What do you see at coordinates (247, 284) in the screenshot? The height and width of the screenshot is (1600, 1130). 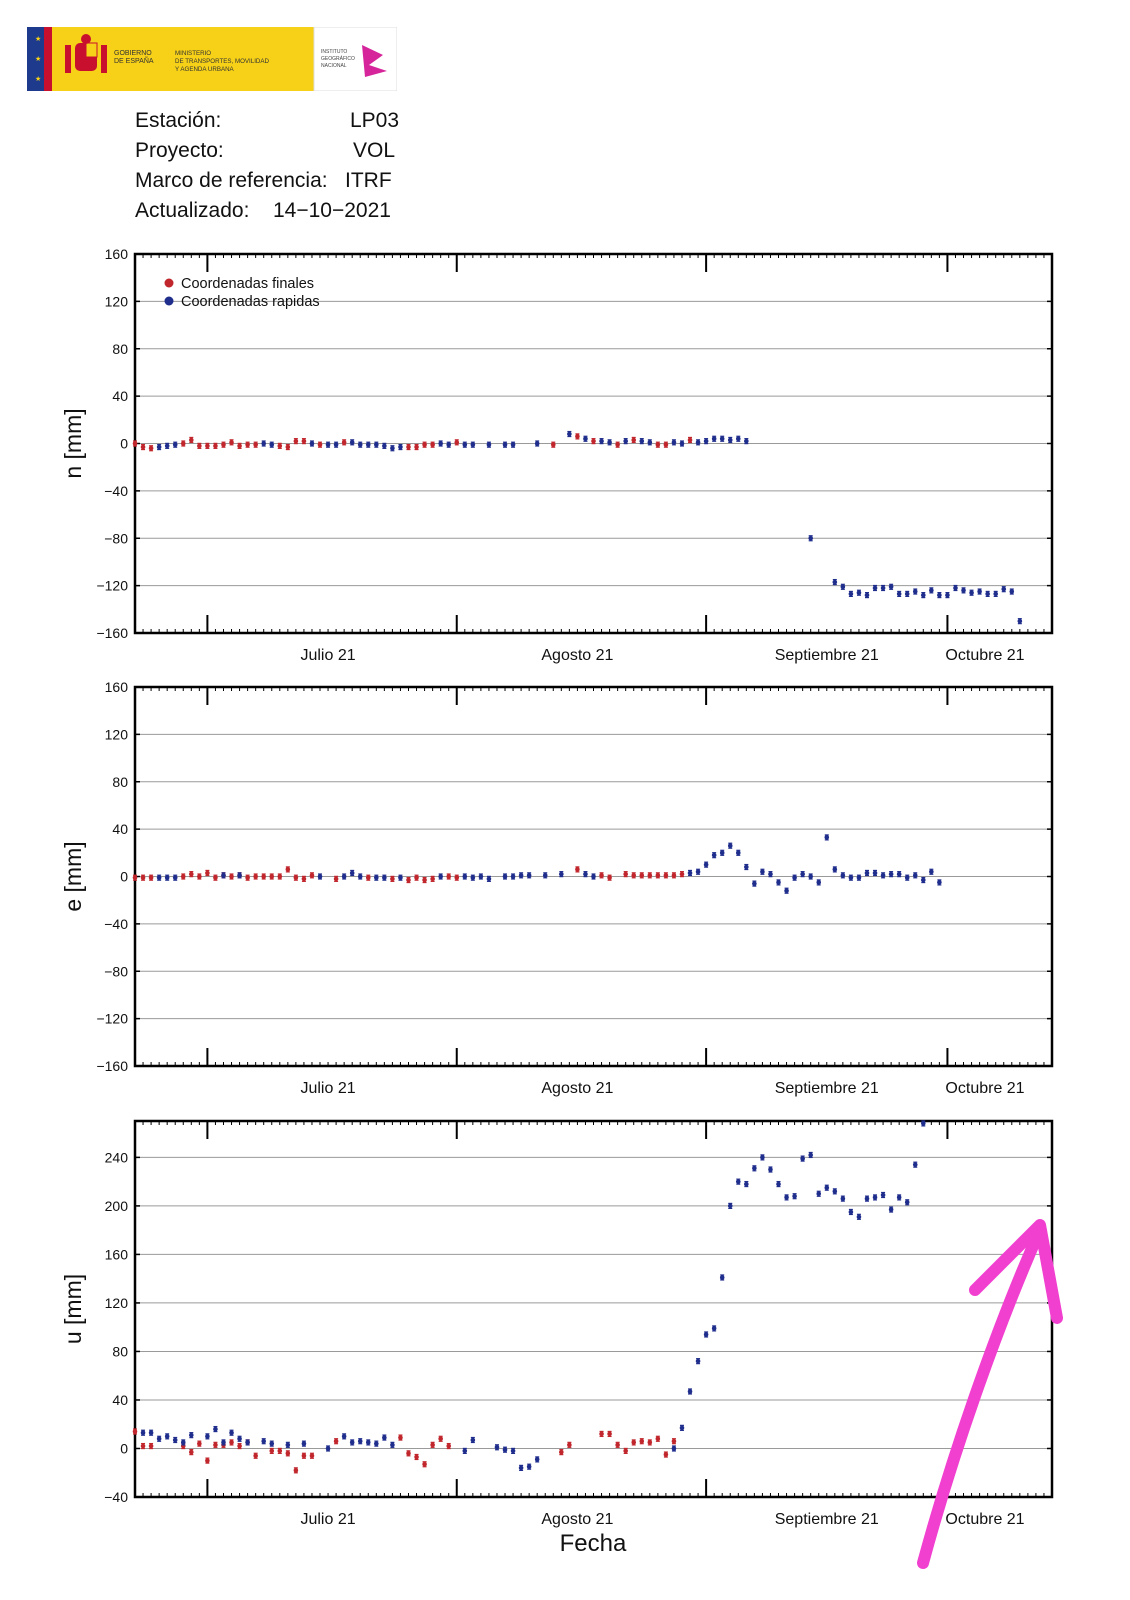 I see `legend-label-final: Coordenadas finales` at bounding box center [247, 284].